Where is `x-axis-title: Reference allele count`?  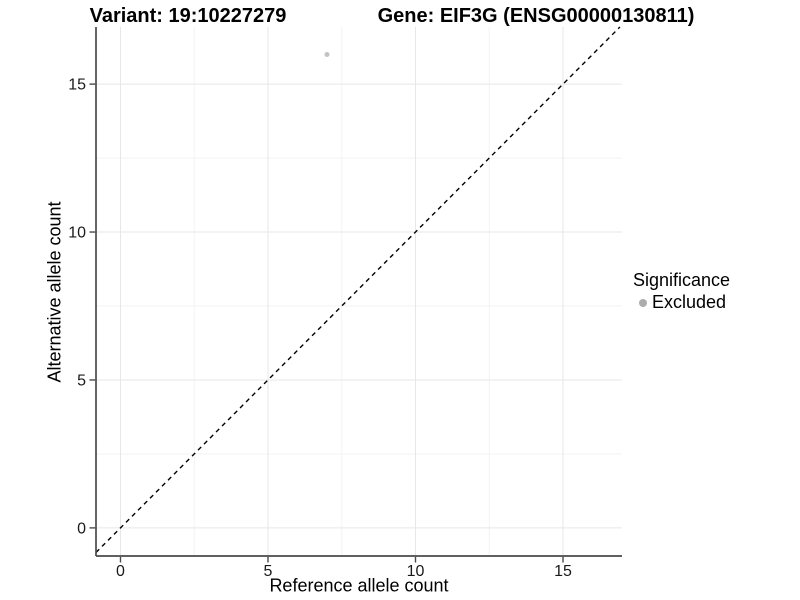 x-axis-title: Reference allele count is located at coordinates (359, 585).